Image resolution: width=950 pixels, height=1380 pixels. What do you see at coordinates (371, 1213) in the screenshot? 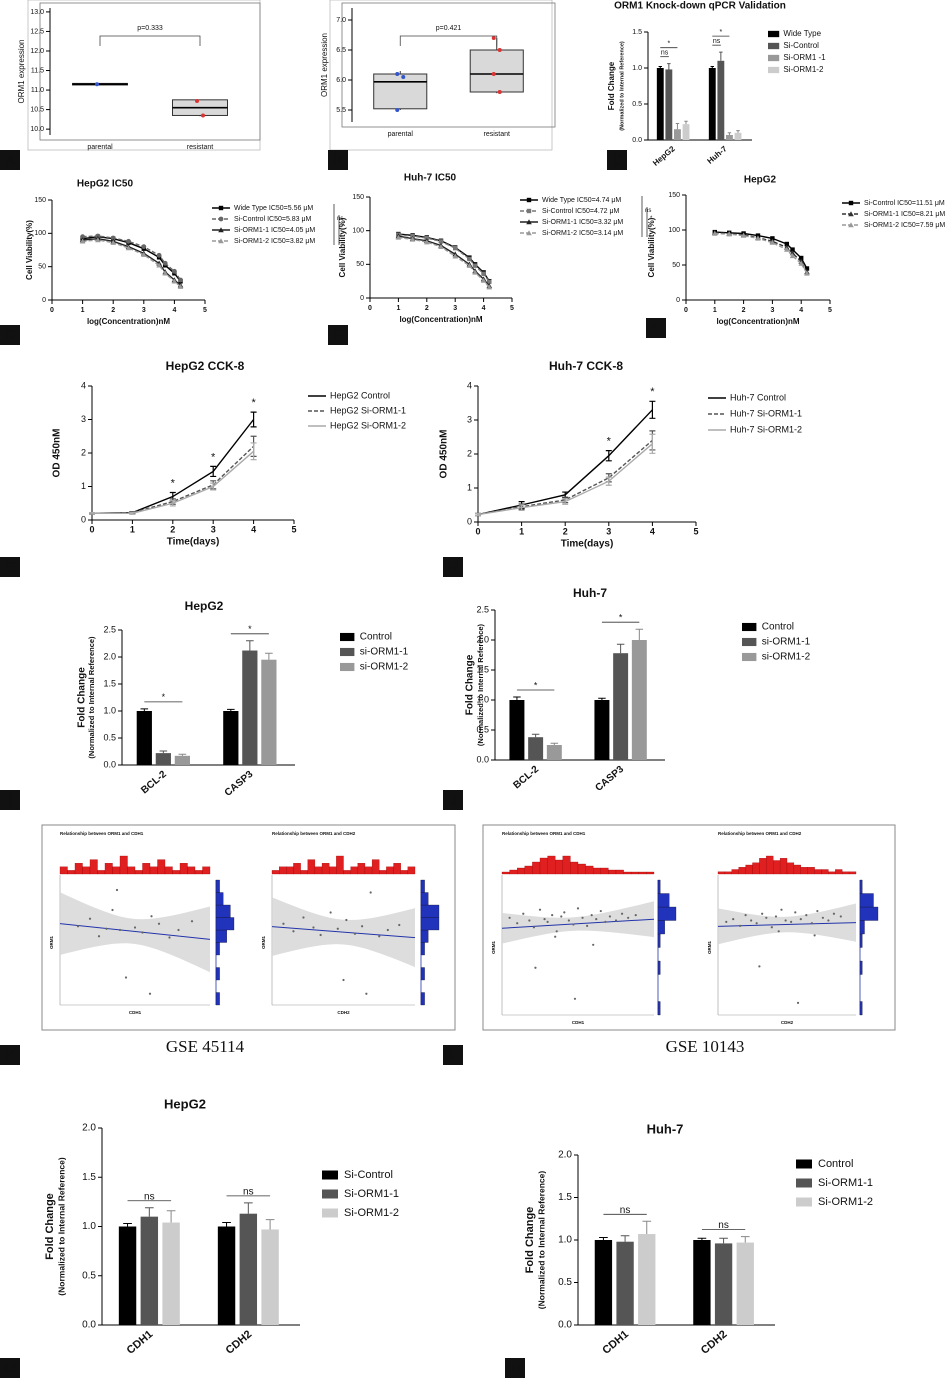
I see `legend-label: Si-ORM1-2` at bounding box center [371, 1213].